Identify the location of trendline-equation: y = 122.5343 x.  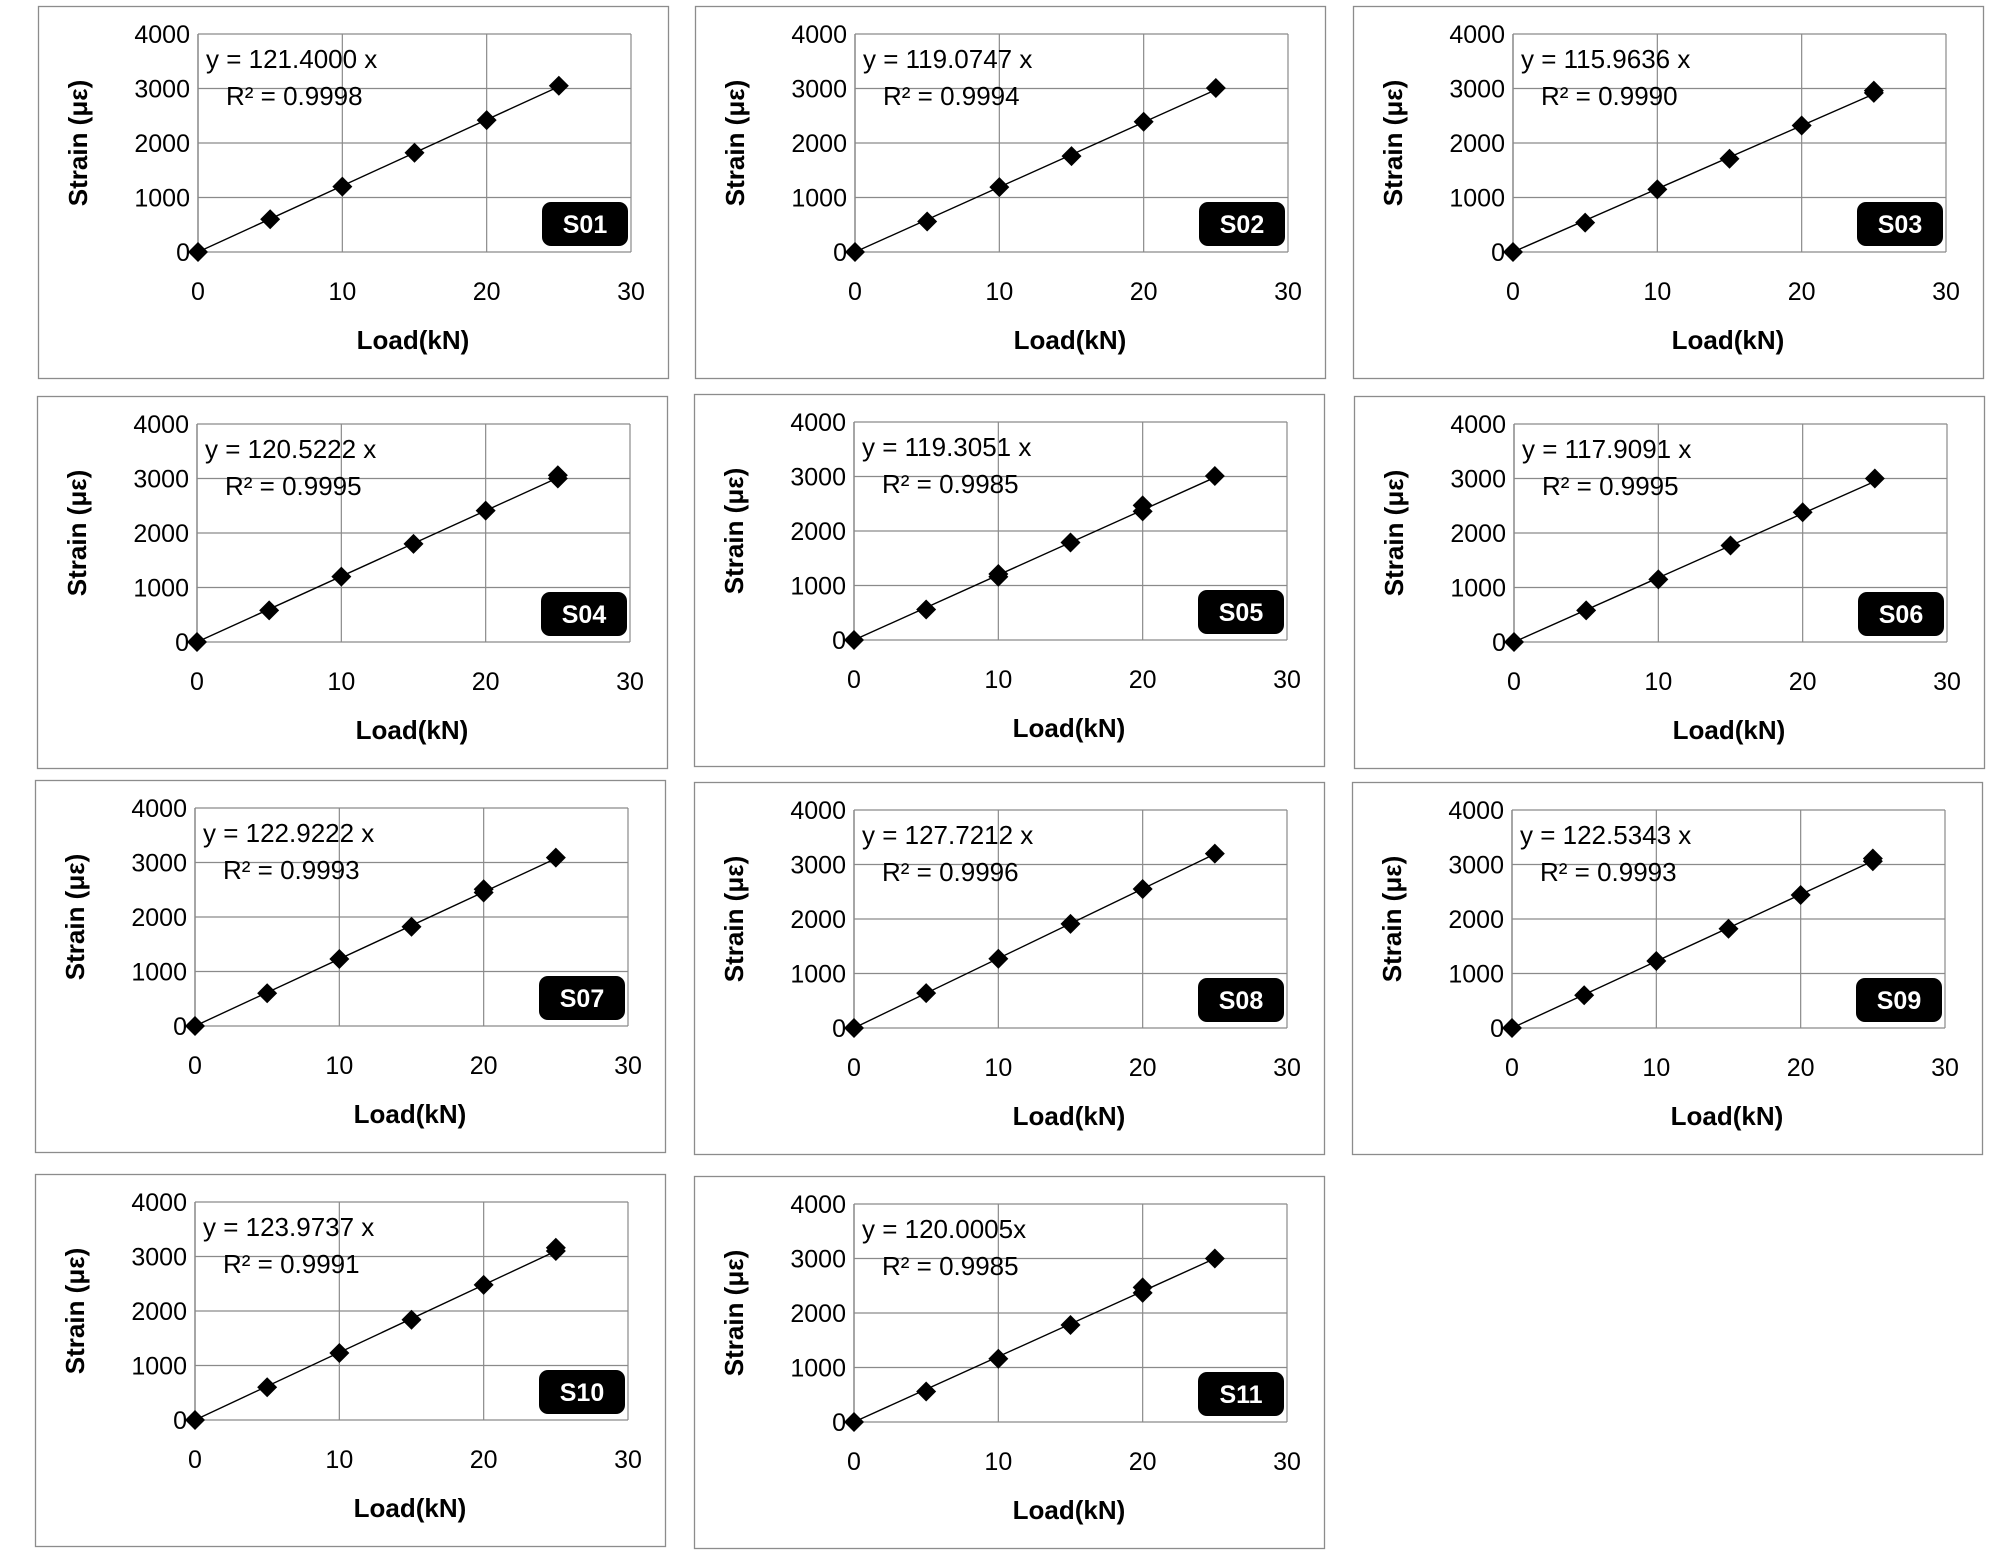
(1605, 835).